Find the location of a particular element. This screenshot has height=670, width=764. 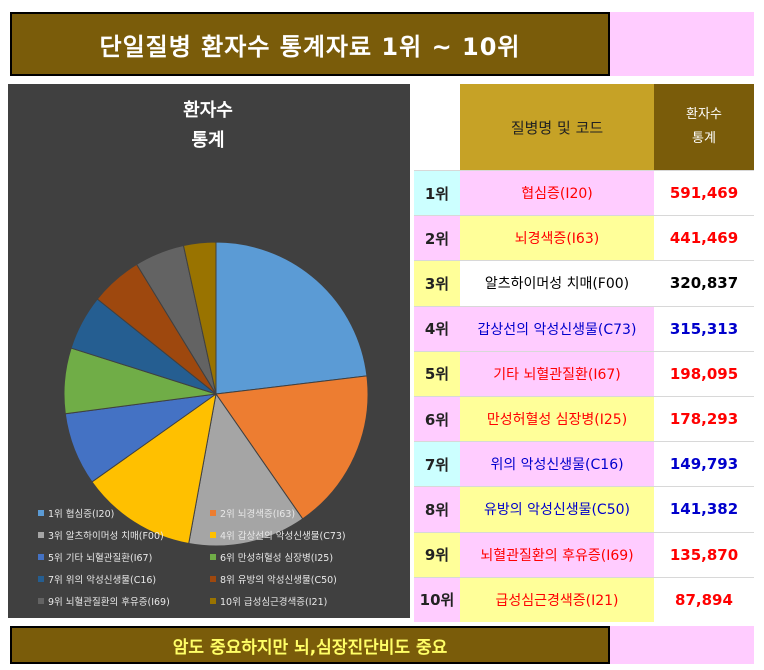

legend-item: 5위 기타 뇌혈관질환(I67) is located at coordinates (124, 557).